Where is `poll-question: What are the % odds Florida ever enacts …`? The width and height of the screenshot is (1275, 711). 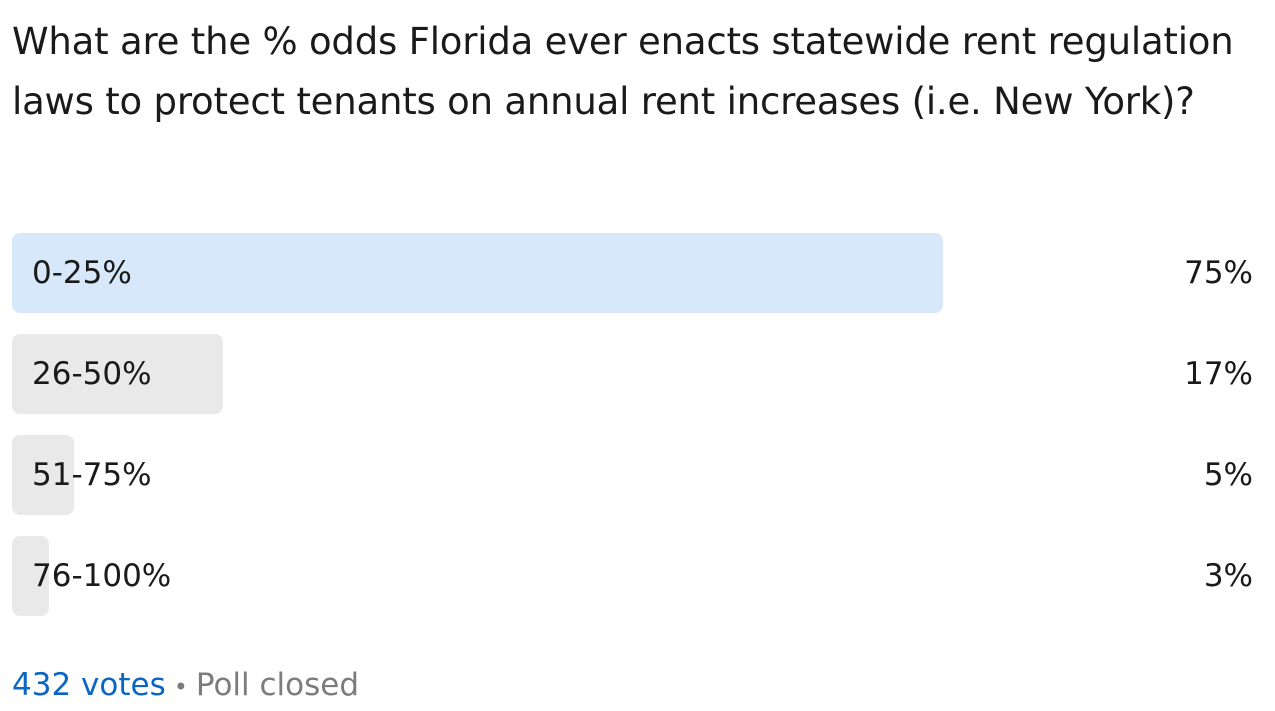
poll-question: What are the % odds Florida ever enacts … is located at coordinates (623, 71).